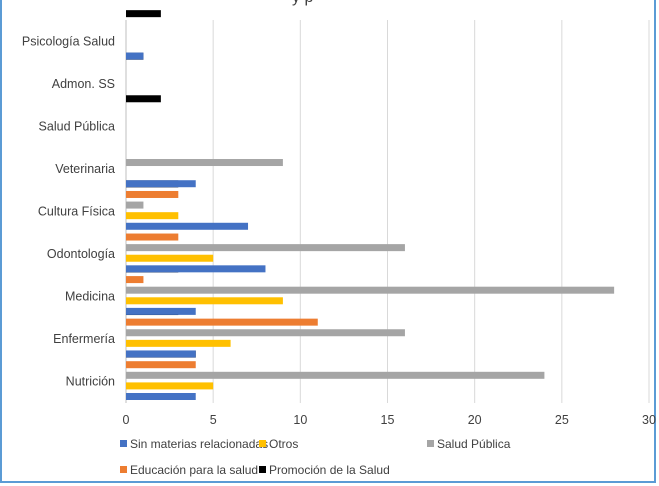  Describe the element at coordinates (84, 339) in the screenshot. I see `category-label: Enfermería` at that location.